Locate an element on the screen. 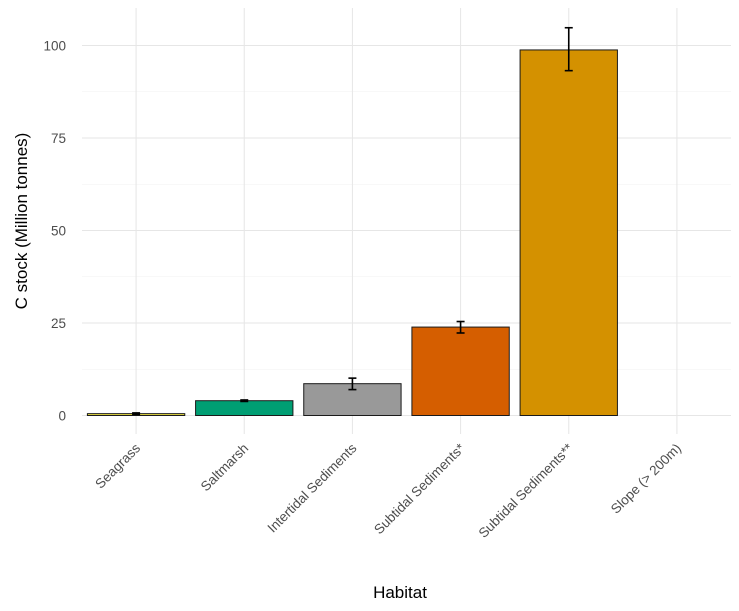  x-tick-label: Subtidal Sediments* is located at coordinates (419, 488).